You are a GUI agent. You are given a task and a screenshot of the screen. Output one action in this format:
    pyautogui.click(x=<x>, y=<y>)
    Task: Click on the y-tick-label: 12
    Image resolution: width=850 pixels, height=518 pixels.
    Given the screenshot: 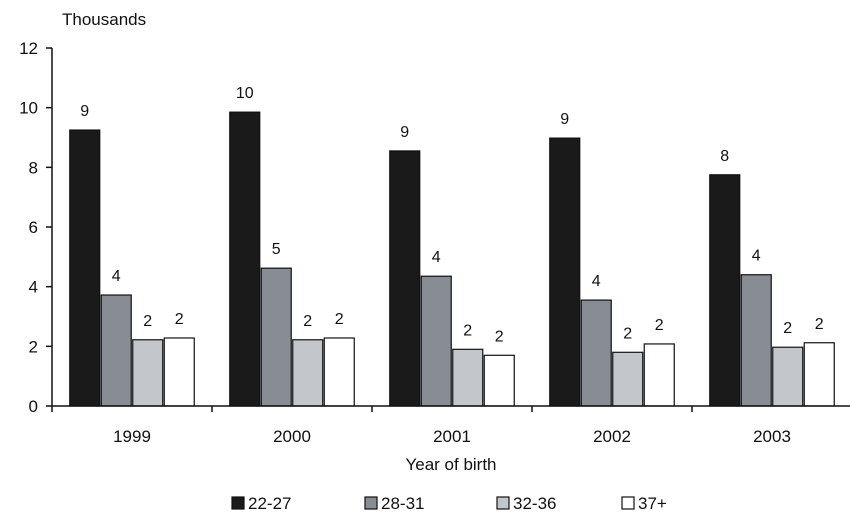 What is the action you would take?
    pyautogui.click(x=28, y=48)
    